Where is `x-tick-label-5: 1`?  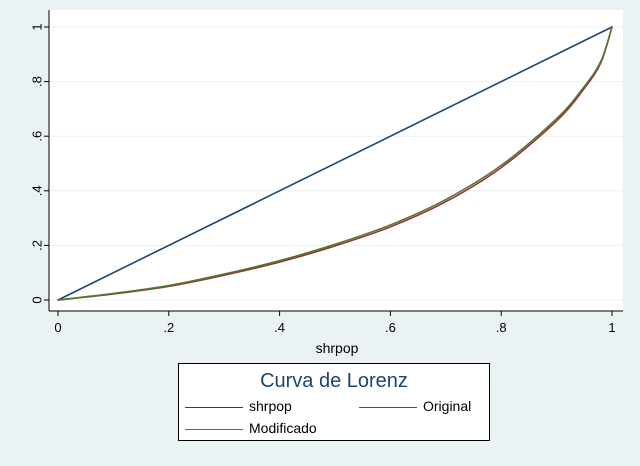
x-tick-label-5: 1 is located at coordinates (611, 327).